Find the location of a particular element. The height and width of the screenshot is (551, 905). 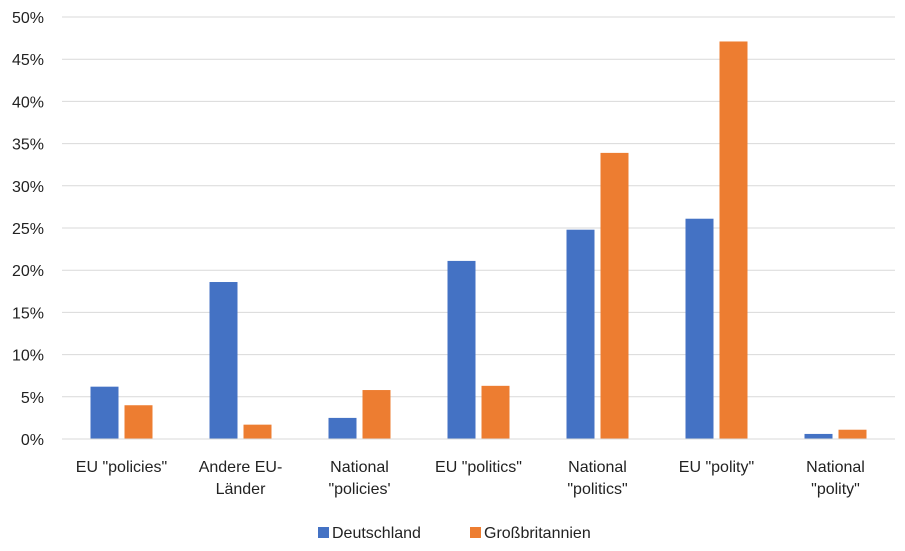

x-category-label: EU "polity" is located at coordinates (716, 467).